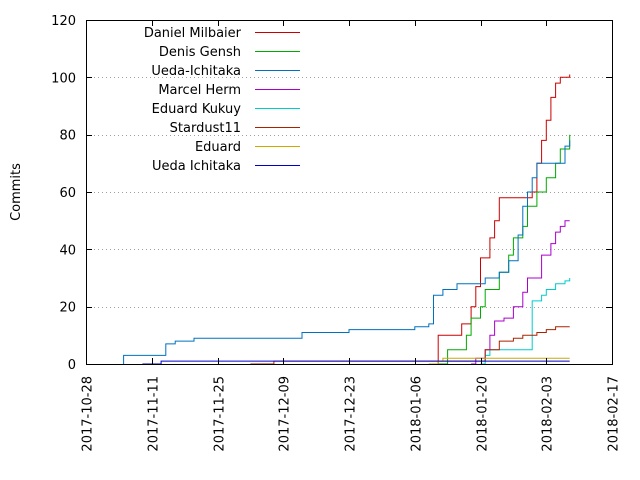  Describe the element at coordinates (63, 78) in the screenshot. I see `y-tick-label: 100` at that location.